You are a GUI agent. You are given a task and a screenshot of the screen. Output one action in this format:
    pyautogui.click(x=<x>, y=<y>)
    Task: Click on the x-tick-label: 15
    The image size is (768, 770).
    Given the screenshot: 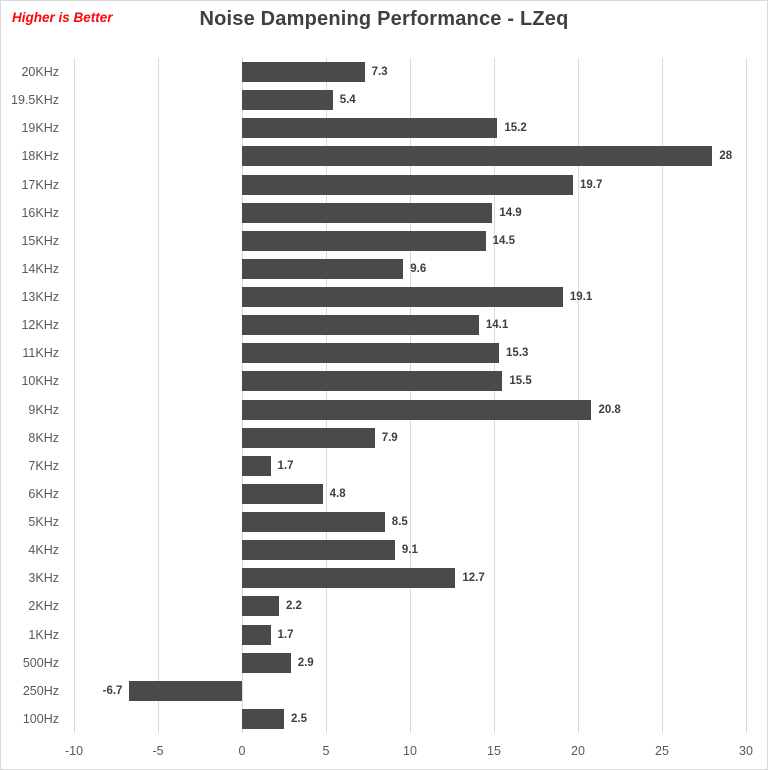 What is the action you would take?
    pyautogui.click(x=494, y=751)
    